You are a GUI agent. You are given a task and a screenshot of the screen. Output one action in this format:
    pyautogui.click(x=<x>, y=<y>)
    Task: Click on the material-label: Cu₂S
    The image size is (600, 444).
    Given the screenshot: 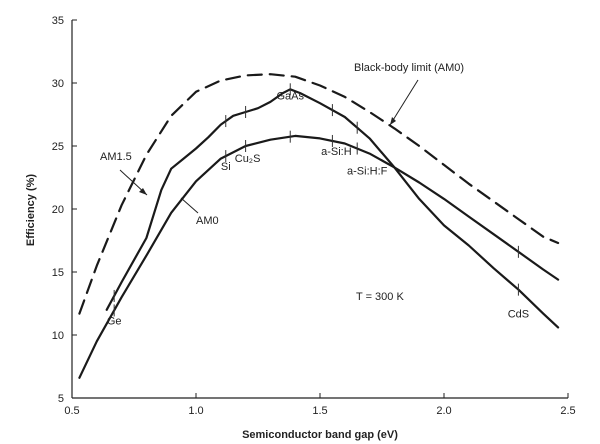 What is the action you would take?
    pyautogui.click(x=248, y=159)
    